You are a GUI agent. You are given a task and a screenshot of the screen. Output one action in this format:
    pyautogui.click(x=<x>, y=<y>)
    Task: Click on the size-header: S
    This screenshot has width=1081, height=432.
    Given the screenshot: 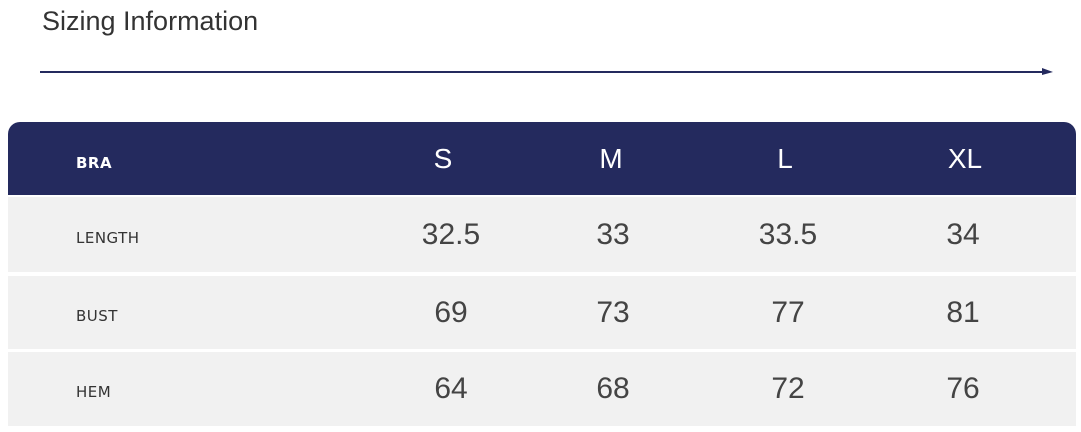 What is the action you would take?
    pyautogui.click(x=443, y=158)
    